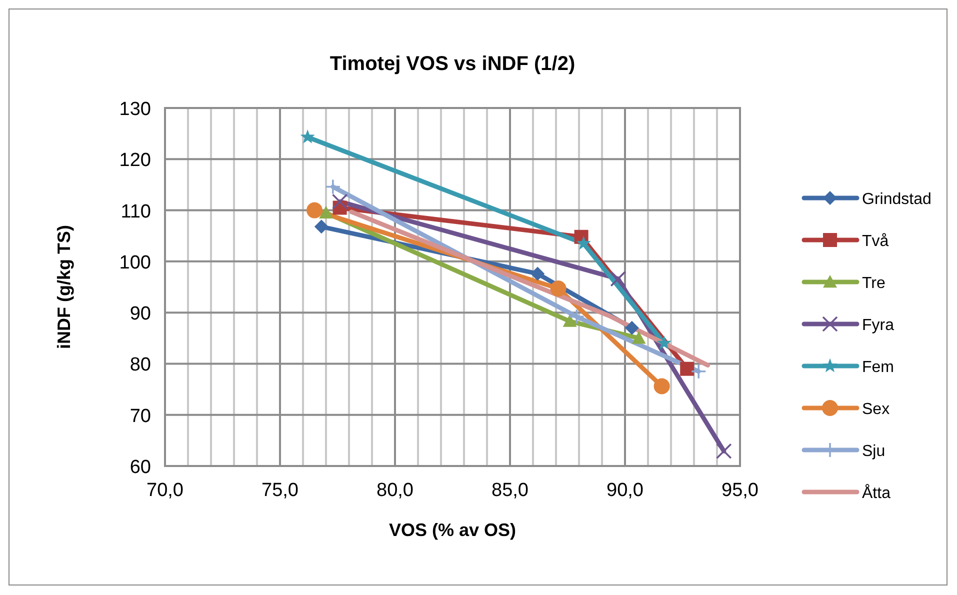  I want to click on legend-label: Tre, so click(874, 283).